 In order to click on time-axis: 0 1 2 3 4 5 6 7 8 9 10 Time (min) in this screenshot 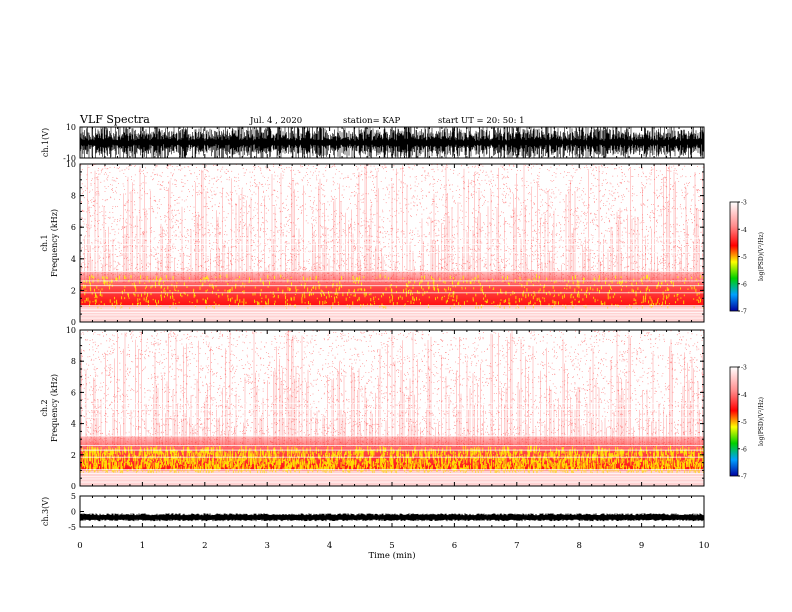, I will do `click(393, 551)`.